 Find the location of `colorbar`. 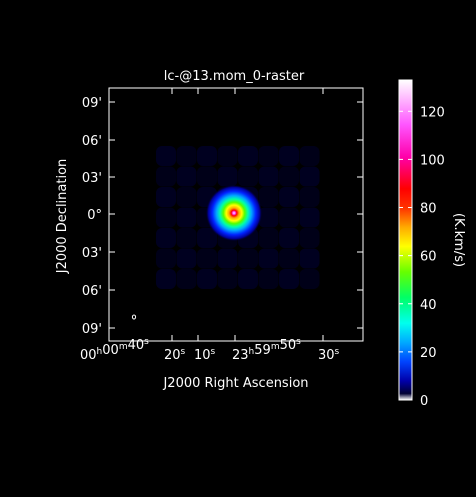

colorbar is located at coordinates (405, 240).